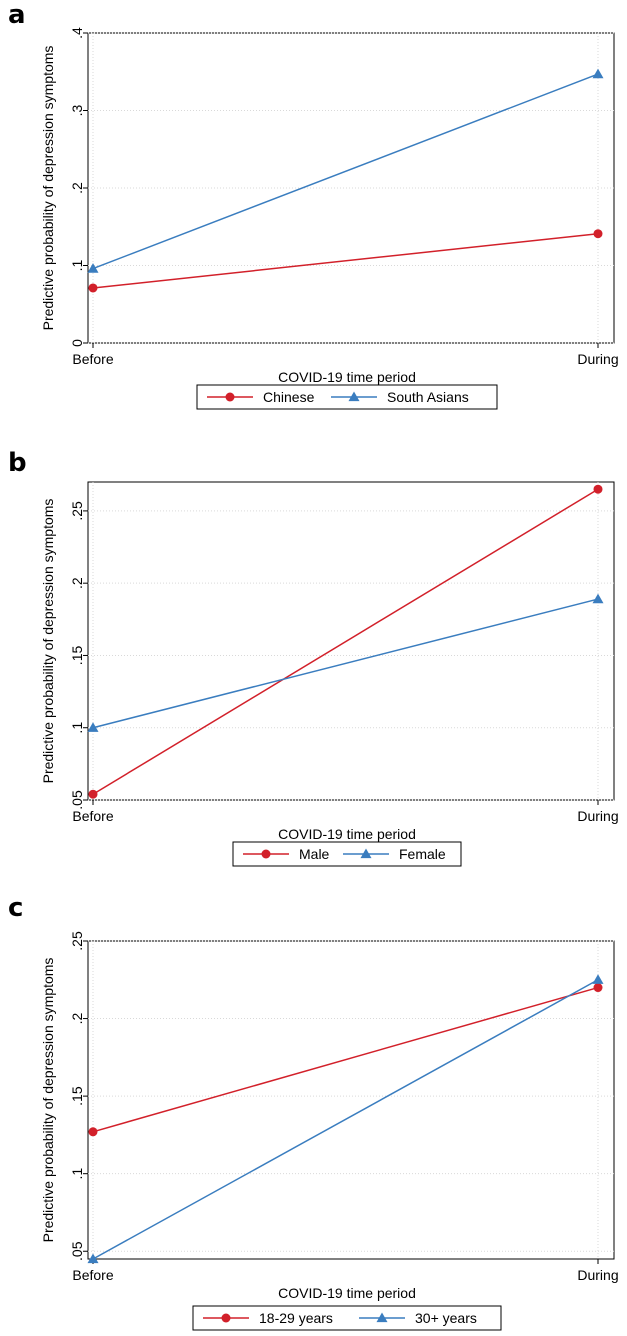 This screenshot has width=627, height=1336. Describe the element at coordinates (77, 33) in the screenshot. I see `y-tick-label: .4` at that location.